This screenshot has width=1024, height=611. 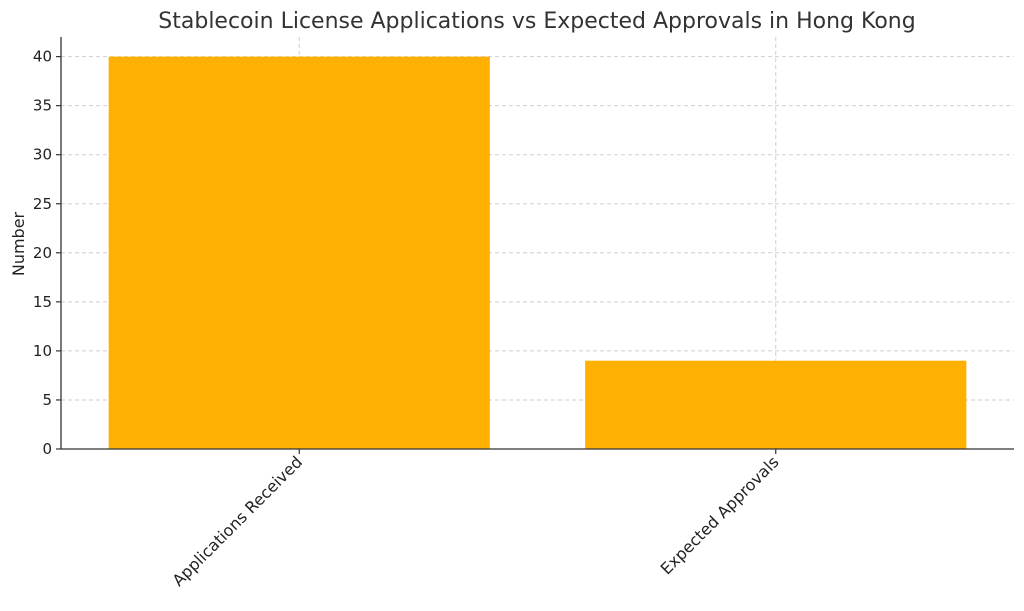 I want to click on x-tick-label: Applications Received, so click(x=237, y=521).